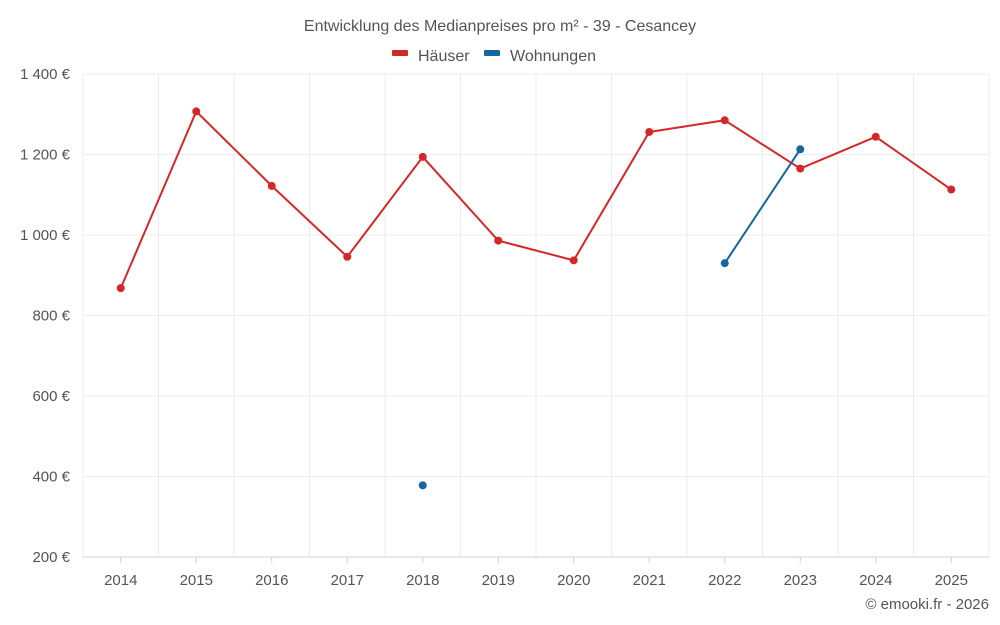 The width and height of the screenshot is (1000, 625). What do you see at coordinates (498, 580) in the screenshot?
I see `x-tick-label: 2019` at bounding box center [498, 580].